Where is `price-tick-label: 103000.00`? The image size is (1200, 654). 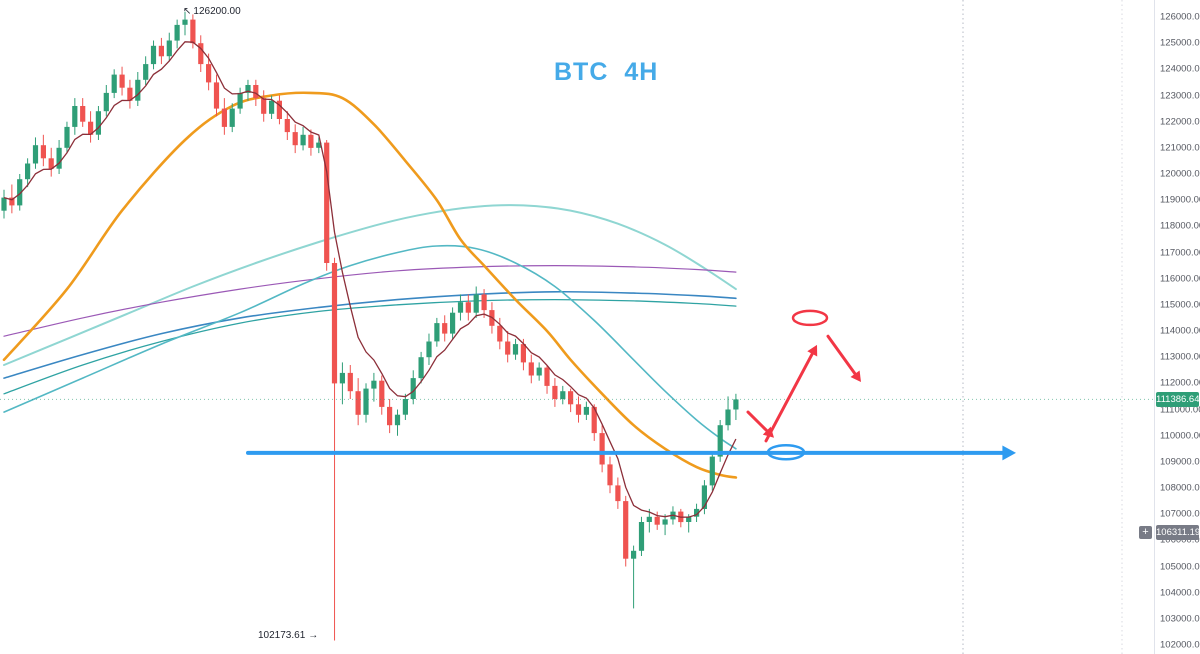
price-tick-label: 103000.00 is located at coordinates (1180, 619).